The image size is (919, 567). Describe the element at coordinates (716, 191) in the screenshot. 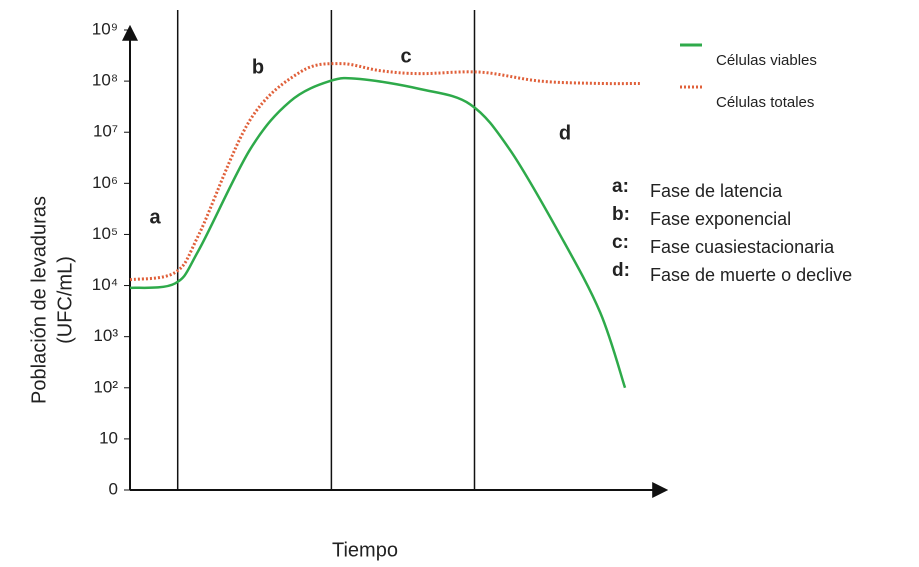

I see `phase-text: Fase de latencia` at that location.